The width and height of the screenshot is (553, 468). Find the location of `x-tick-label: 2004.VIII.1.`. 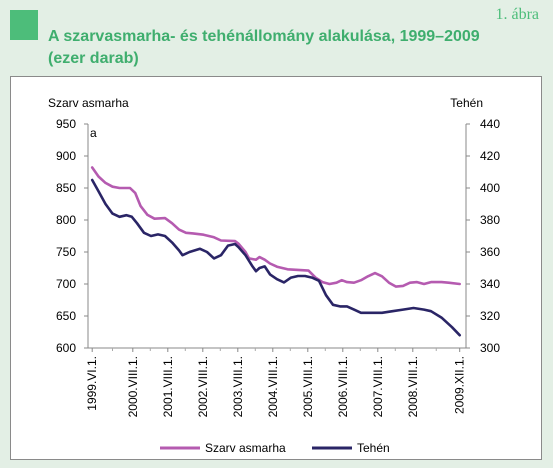

x-tick-label: 2004.VIII.1. is located at coordinates (273, 386).